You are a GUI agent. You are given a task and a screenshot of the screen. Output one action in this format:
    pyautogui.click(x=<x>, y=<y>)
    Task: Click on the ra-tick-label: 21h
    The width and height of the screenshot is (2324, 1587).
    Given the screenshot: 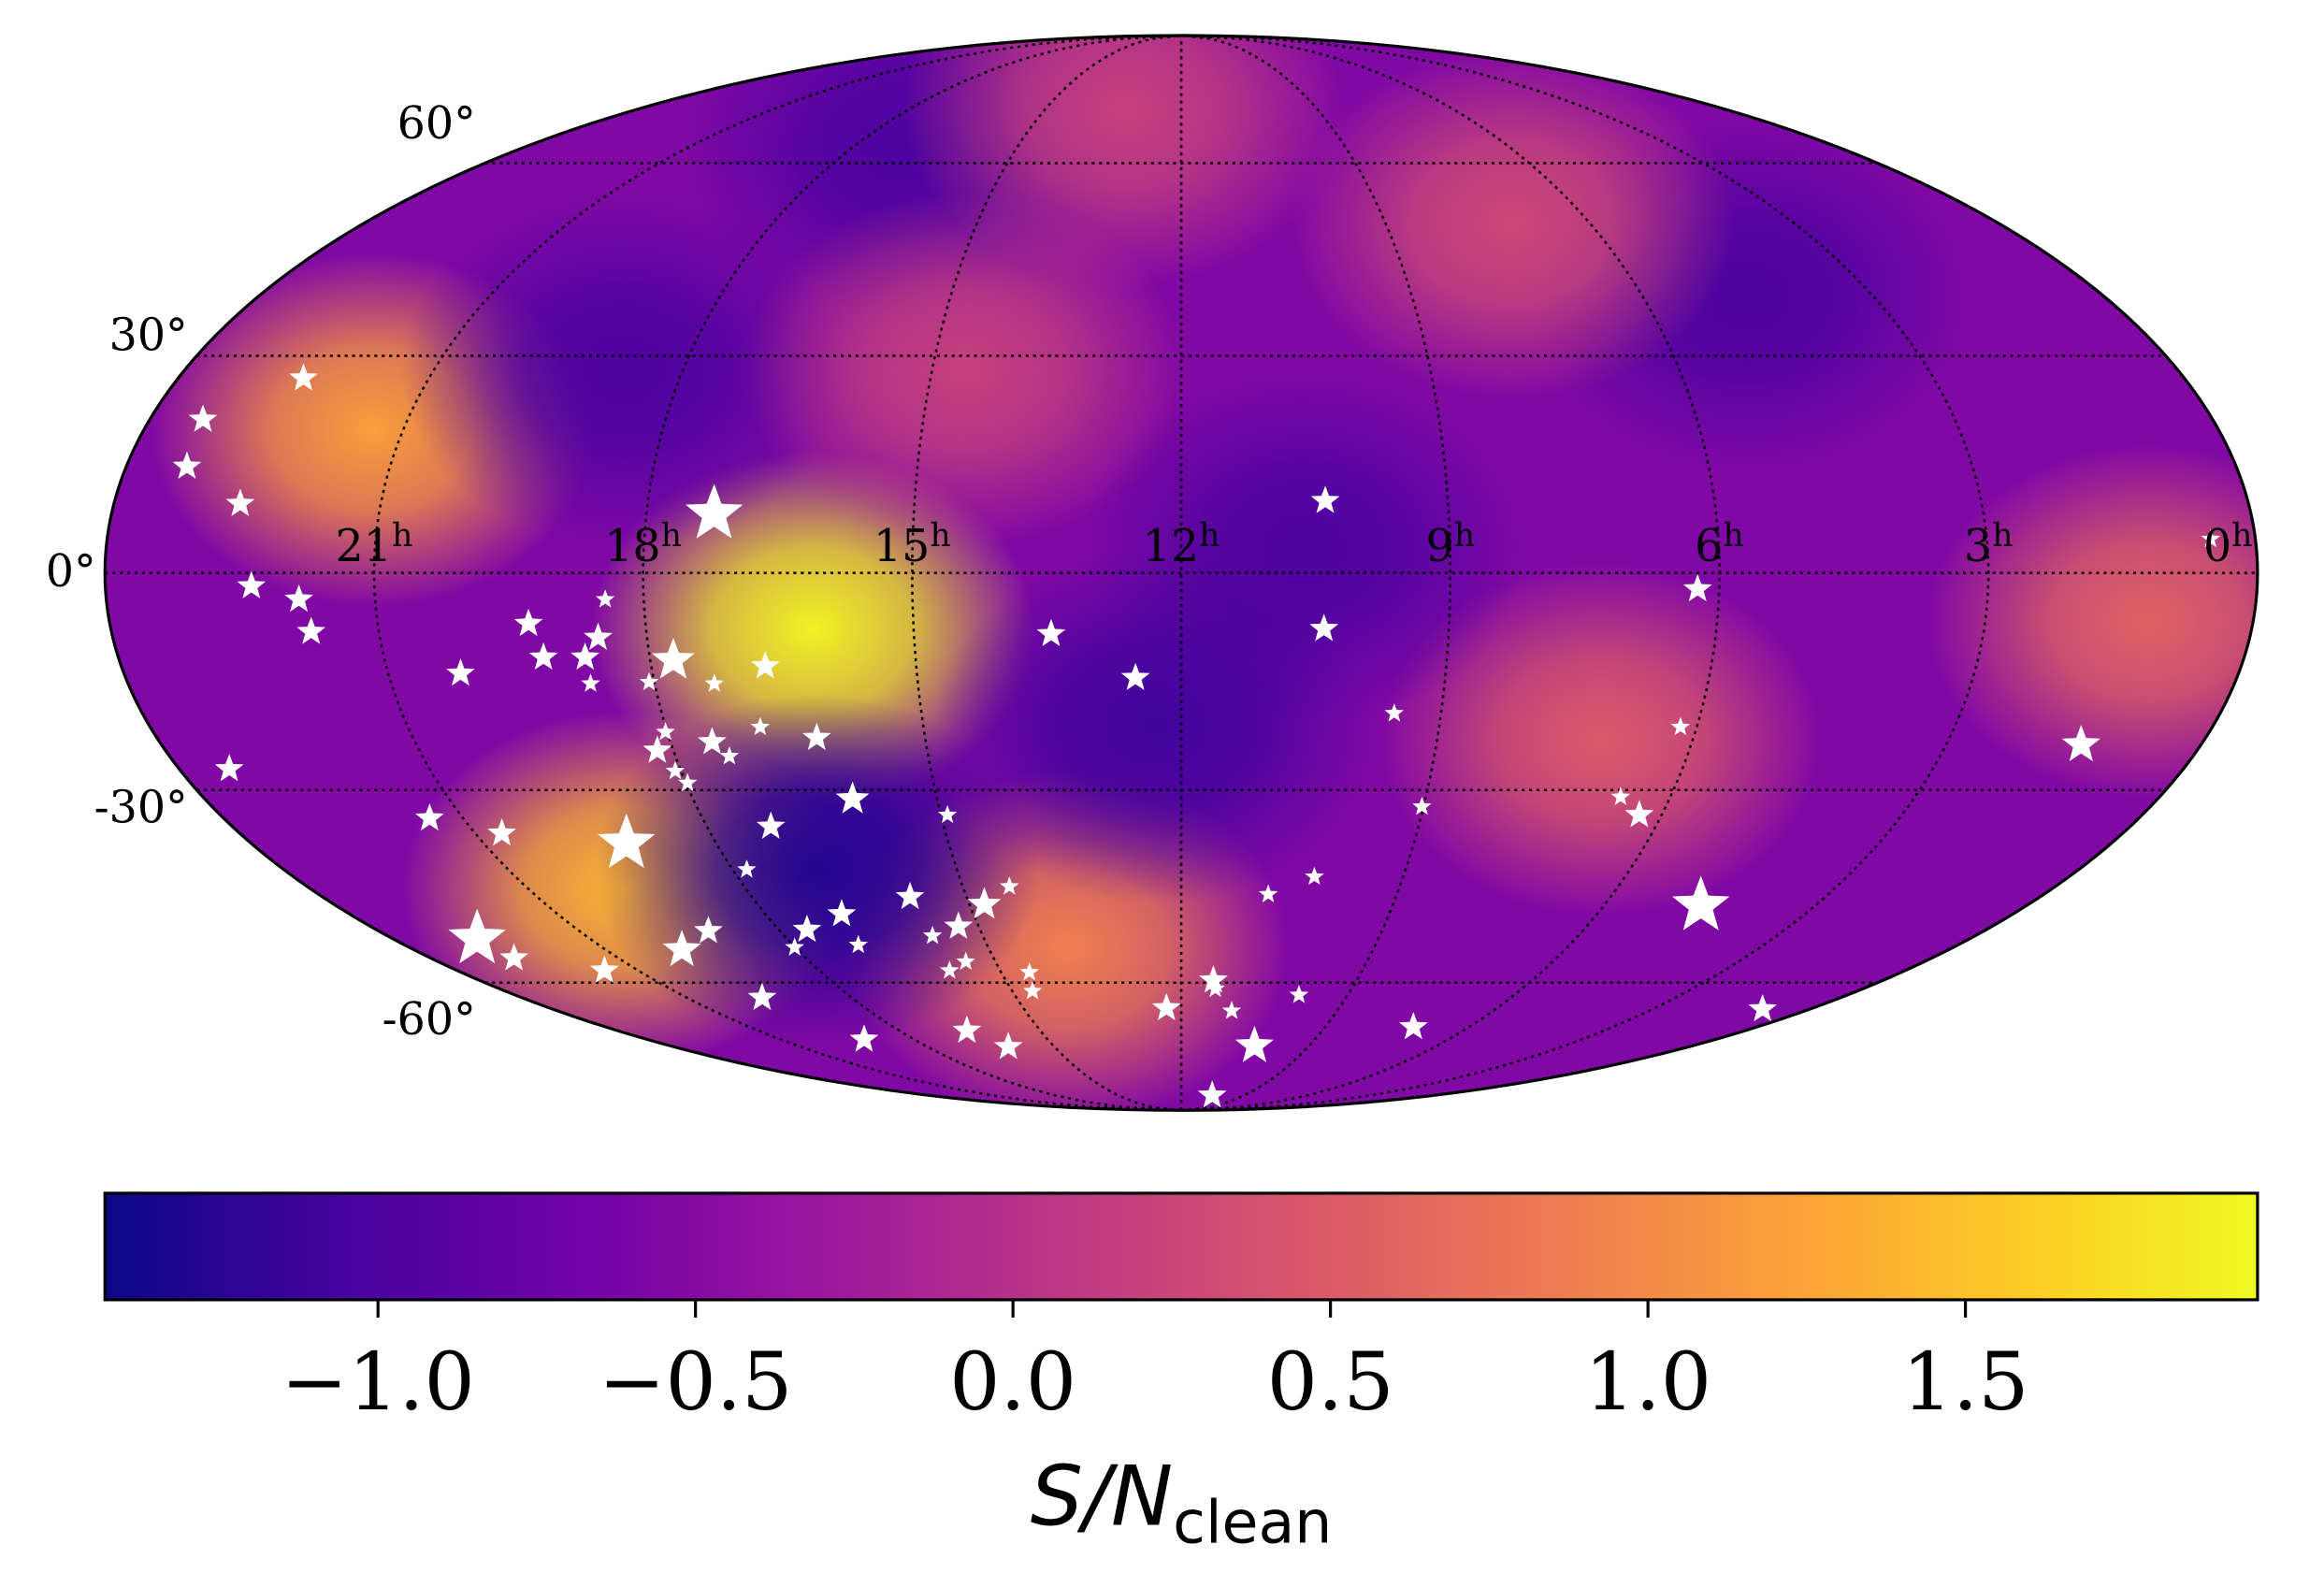 What is the action you would take?
    pyautogui.click(x=374, y=544)
    